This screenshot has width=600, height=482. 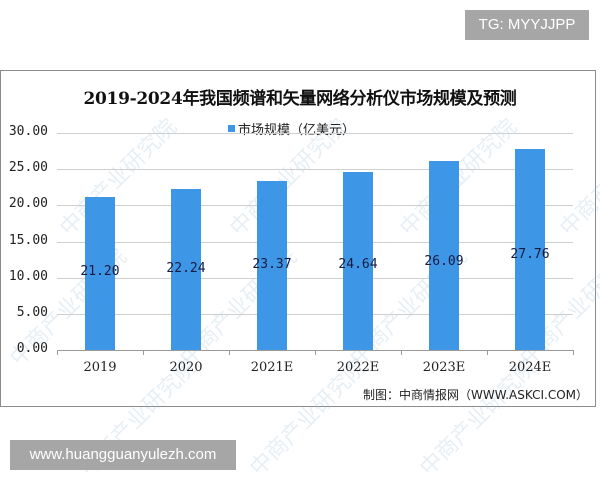 I want to click on chart-legend: 市场规模（亿美元）, so click(x=291, y=128).